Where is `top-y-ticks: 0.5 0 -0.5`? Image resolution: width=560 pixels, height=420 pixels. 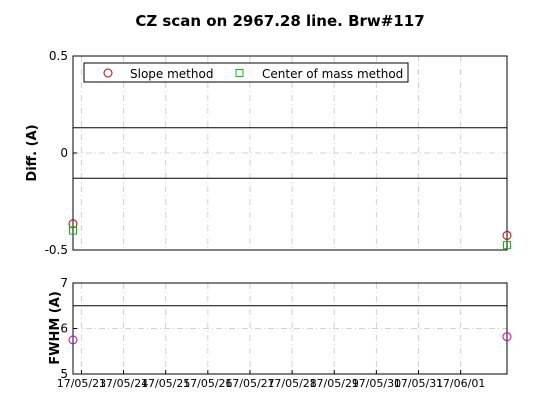
top-y-ticks: 0.5 0 -0.5 is located at coordinates (61, 153).